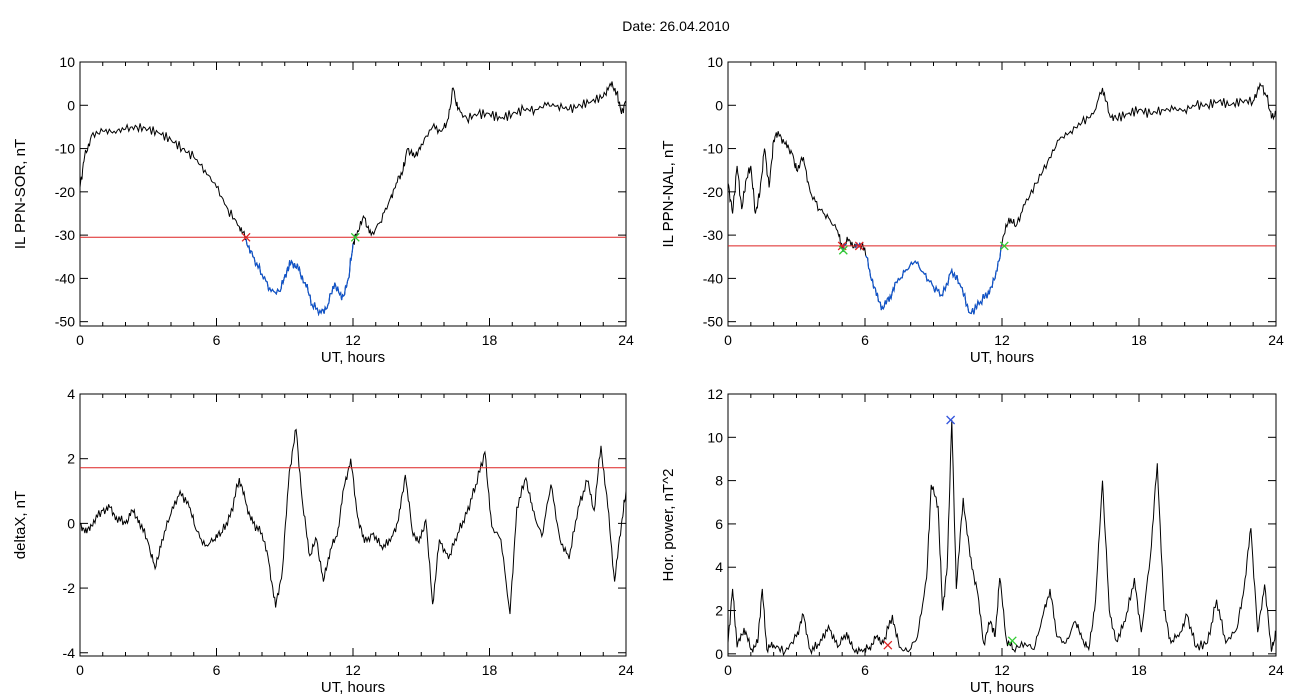 The image size is (1300, 700). Describe the element at coordinates (20, 525) in the screenshot. I see `y-axis-label: deltaX, nT` at that location.